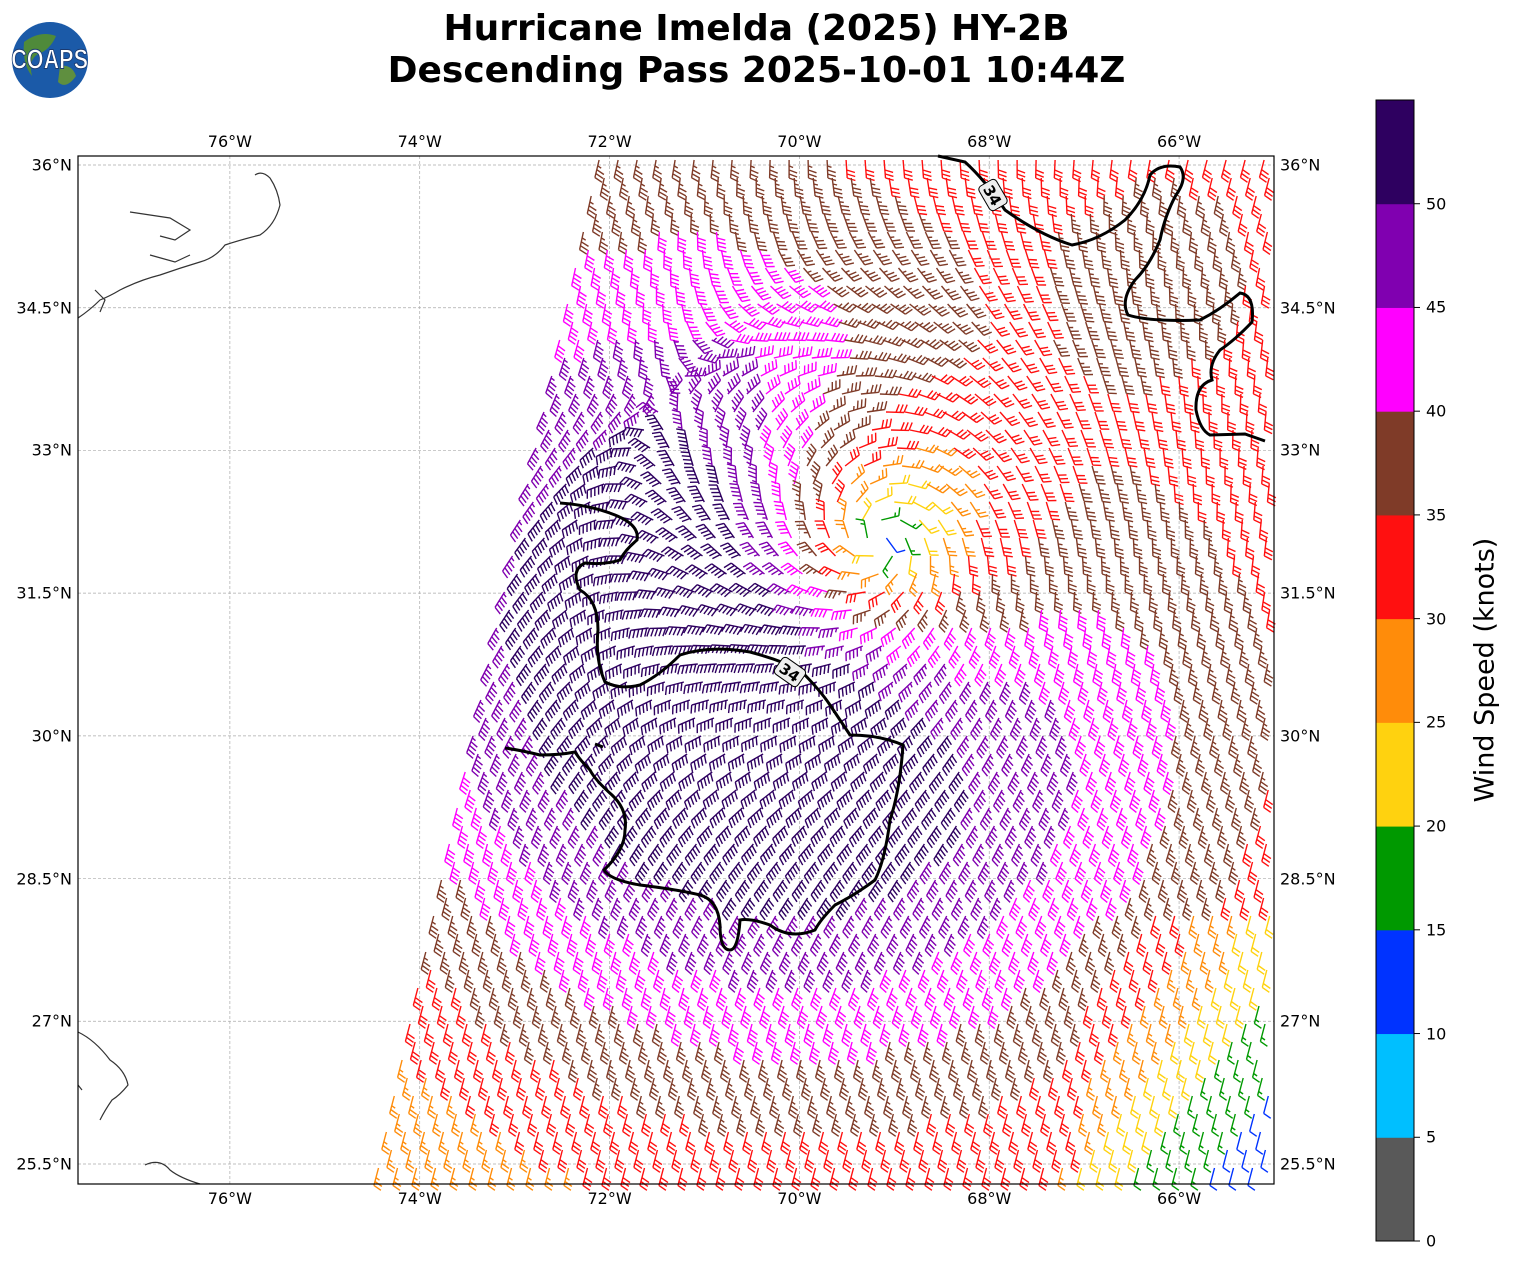  I want to click on lon-tick-label-top: 66°W, so click(1179, 141).